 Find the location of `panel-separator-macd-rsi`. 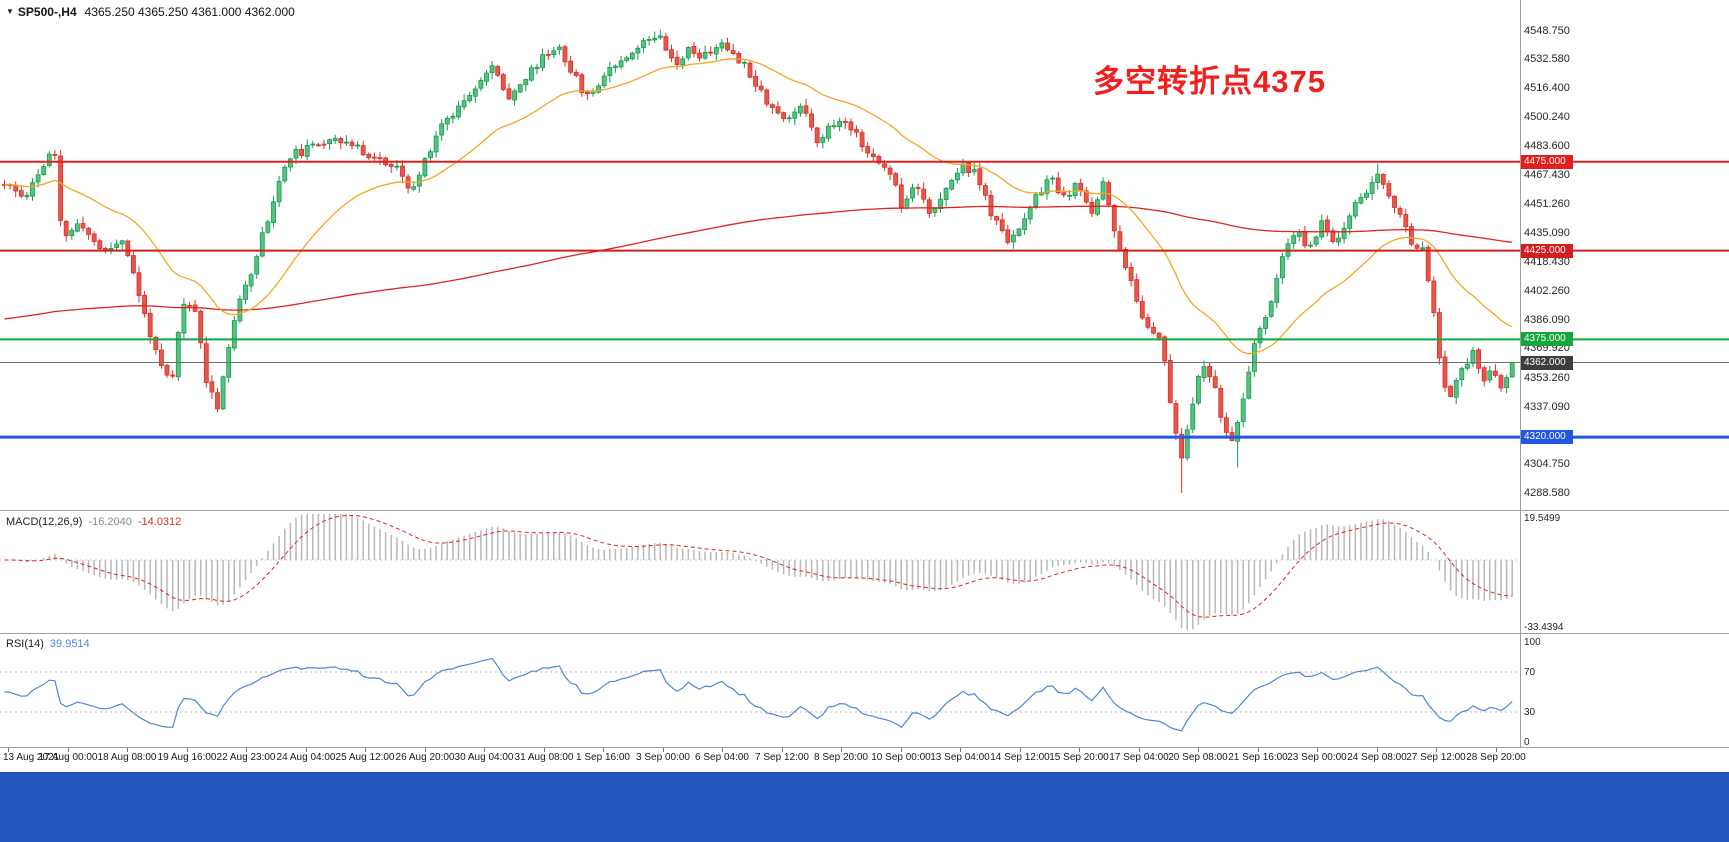

panel-separator-macd-rsi is located at coordinates (864, 633).